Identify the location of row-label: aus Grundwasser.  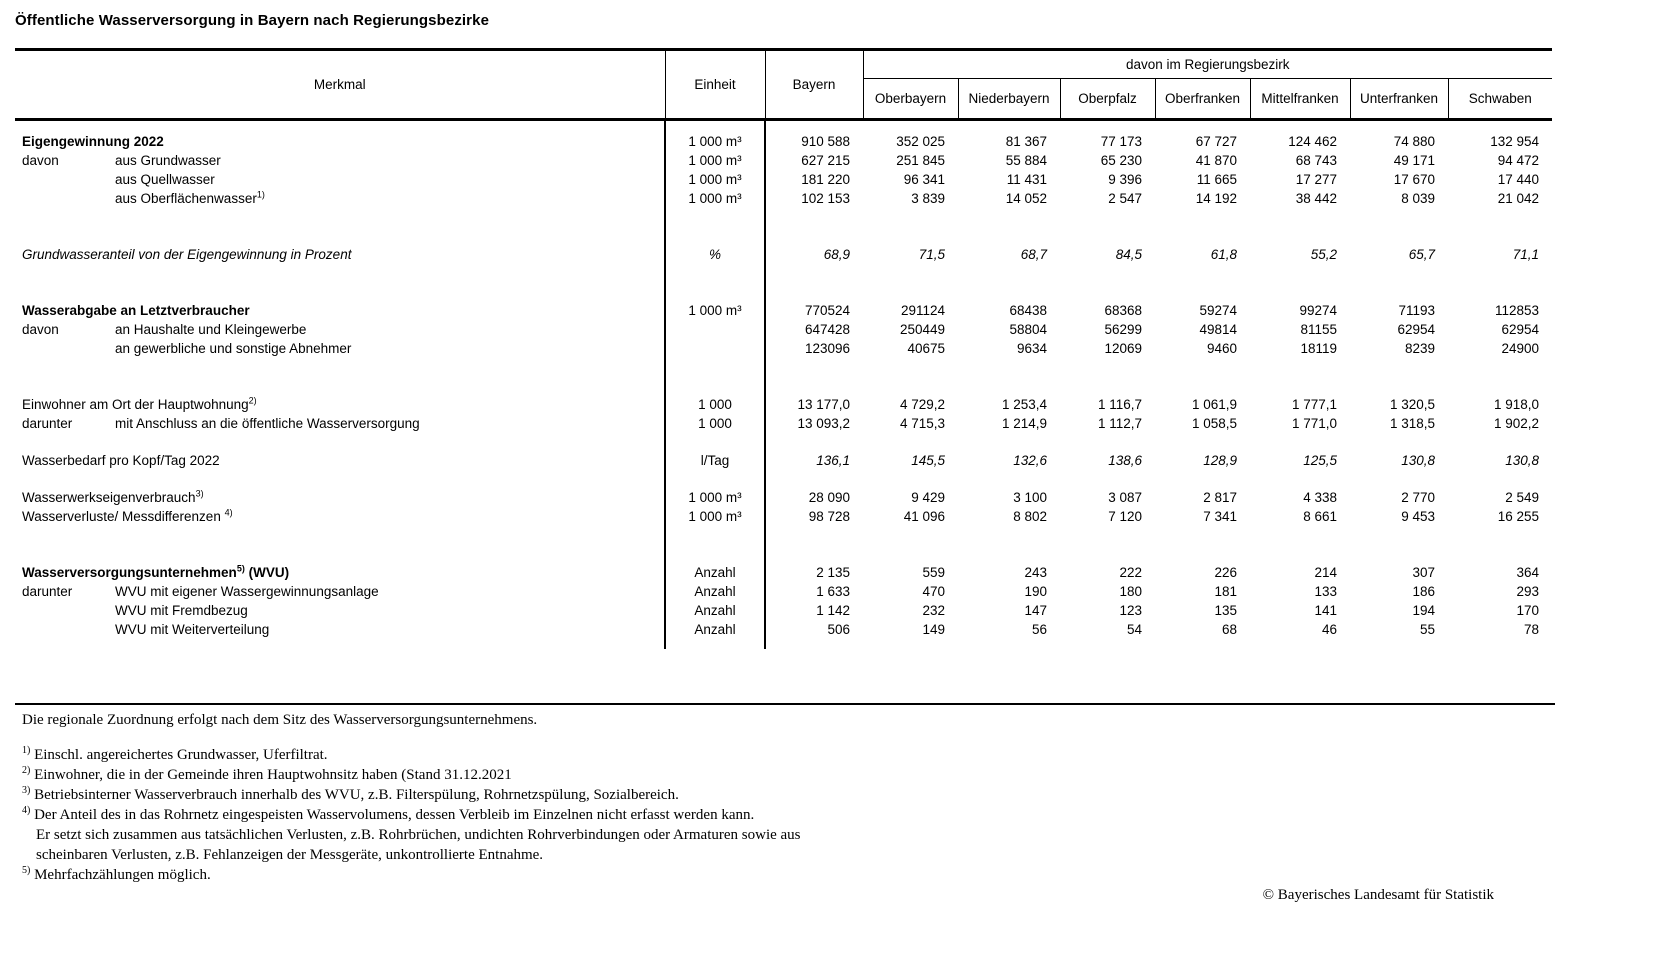
(168, 160).